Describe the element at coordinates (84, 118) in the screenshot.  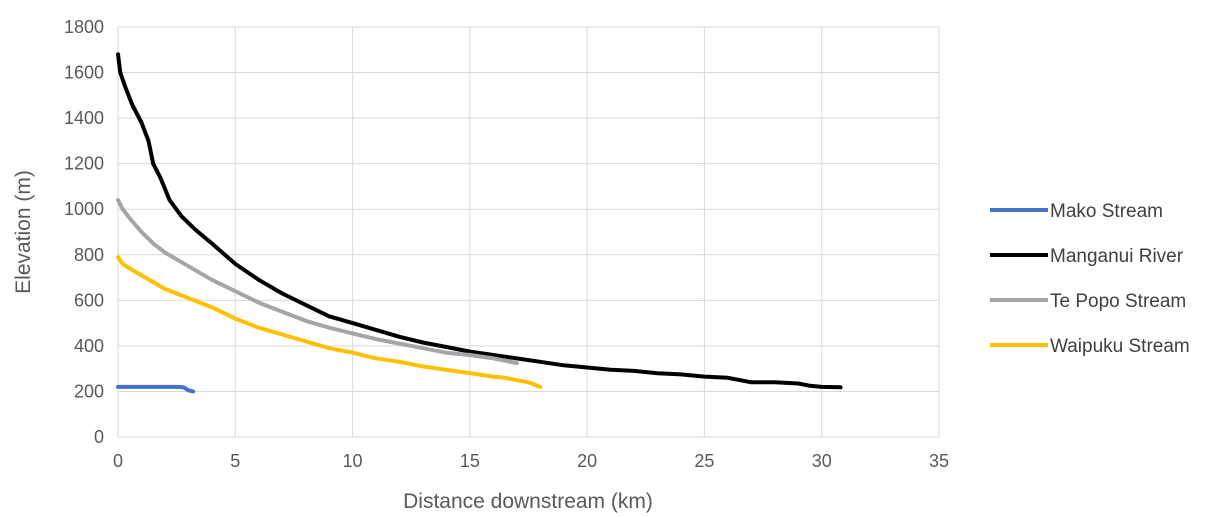
I see `y-tick-label: 1400` at that location.